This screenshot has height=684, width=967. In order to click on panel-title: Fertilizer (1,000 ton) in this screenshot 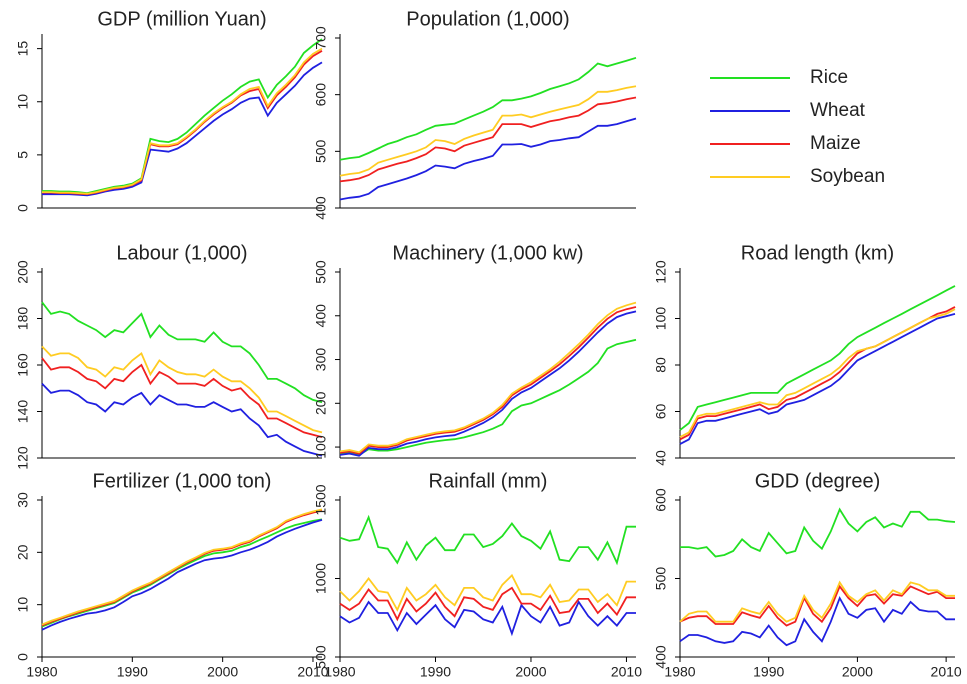, I will do `click(182, 481)`.